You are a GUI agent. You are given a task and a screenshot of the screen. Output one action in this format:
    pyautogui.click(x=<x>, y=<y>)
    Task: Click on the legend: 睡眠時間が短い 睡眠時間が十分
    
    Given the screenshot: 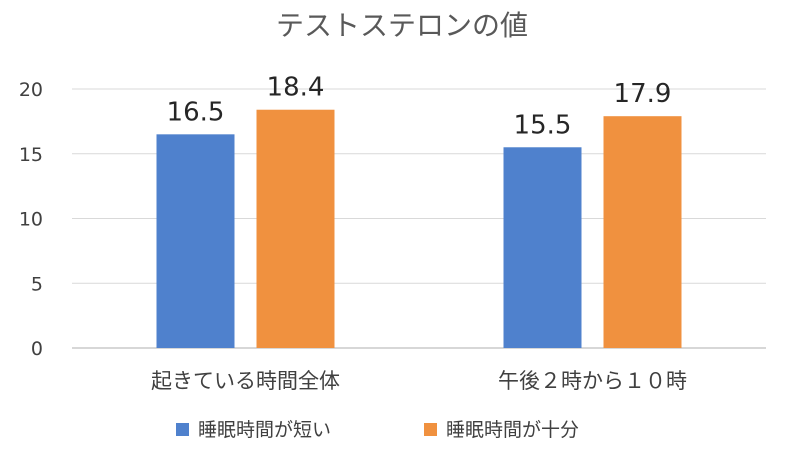 What is the action you would take?
    pyautogui.click(x=377, y=430)
    